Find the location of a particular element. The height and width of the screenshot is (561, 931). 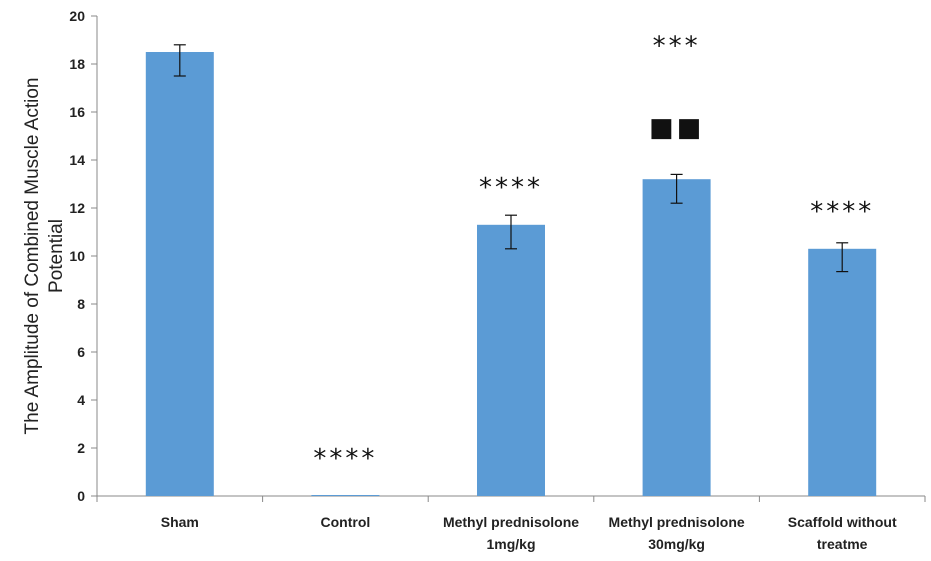

significance-marker: *** is located at coordinates (677, 46).